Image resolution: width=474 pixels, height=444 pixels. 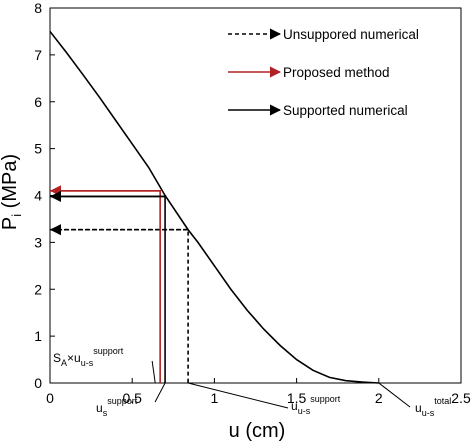 I want to click on y-tick-label: 1, so click(x=38, y=336).